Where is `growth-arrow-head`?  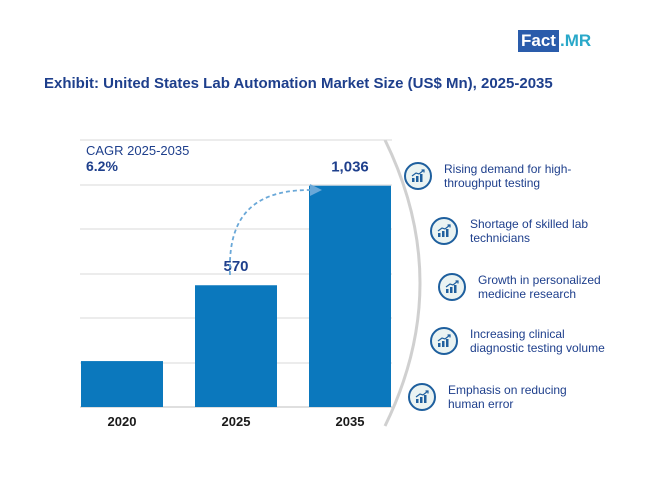 growth-arrow-head is located at coordinates (316, 190).